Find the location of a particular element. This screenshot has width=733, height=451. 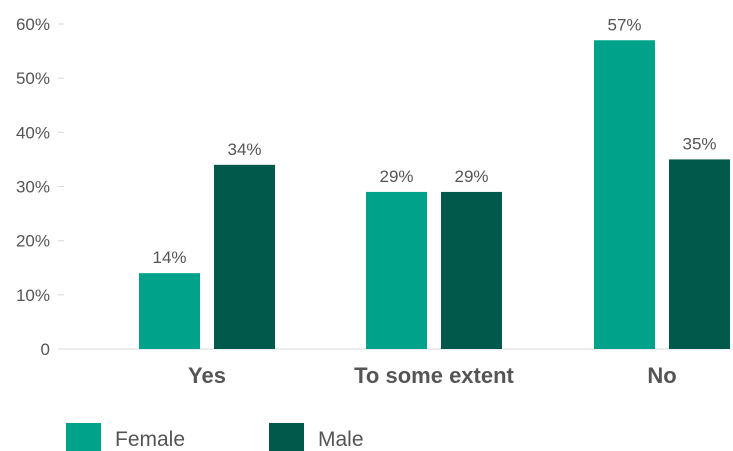

y-tick-label: 0 is located at coordinates (45, 349).